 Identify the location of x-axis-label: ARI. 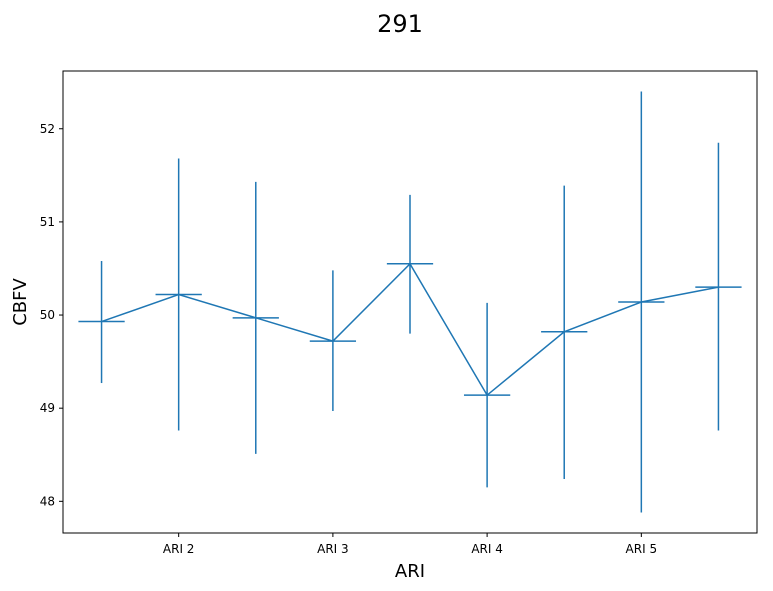
(410, 571).